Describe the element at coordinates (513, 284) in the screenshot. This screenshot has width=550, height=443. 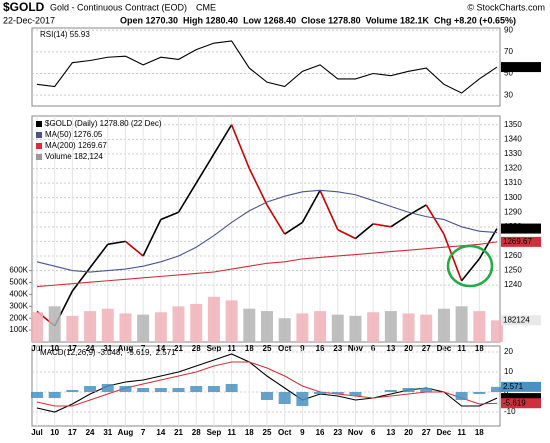
I see `y-tick-label: 1240` at that location.